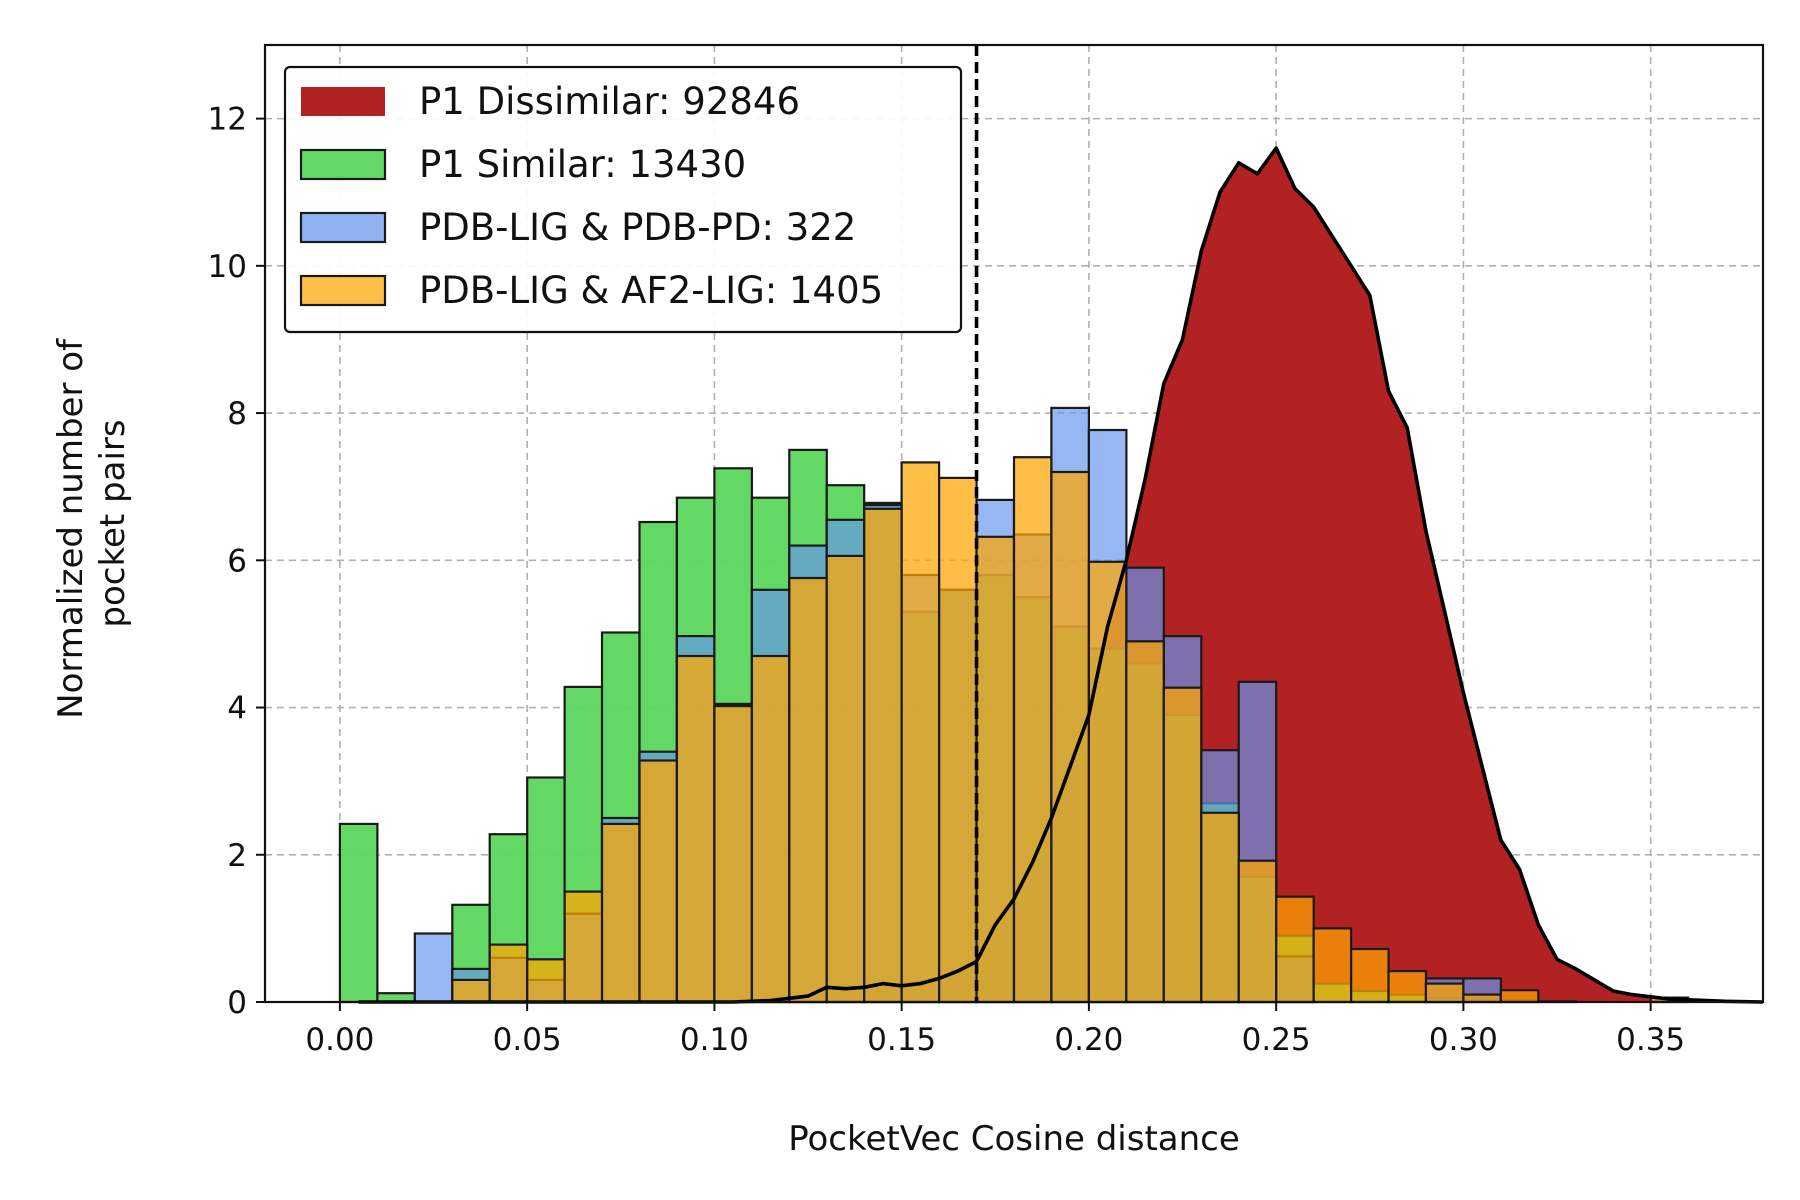 Image resolution: width=1800 pixels, height=1200 pixels. I want to click on x-tick-label-3: 0.15, so click(901, 1040).